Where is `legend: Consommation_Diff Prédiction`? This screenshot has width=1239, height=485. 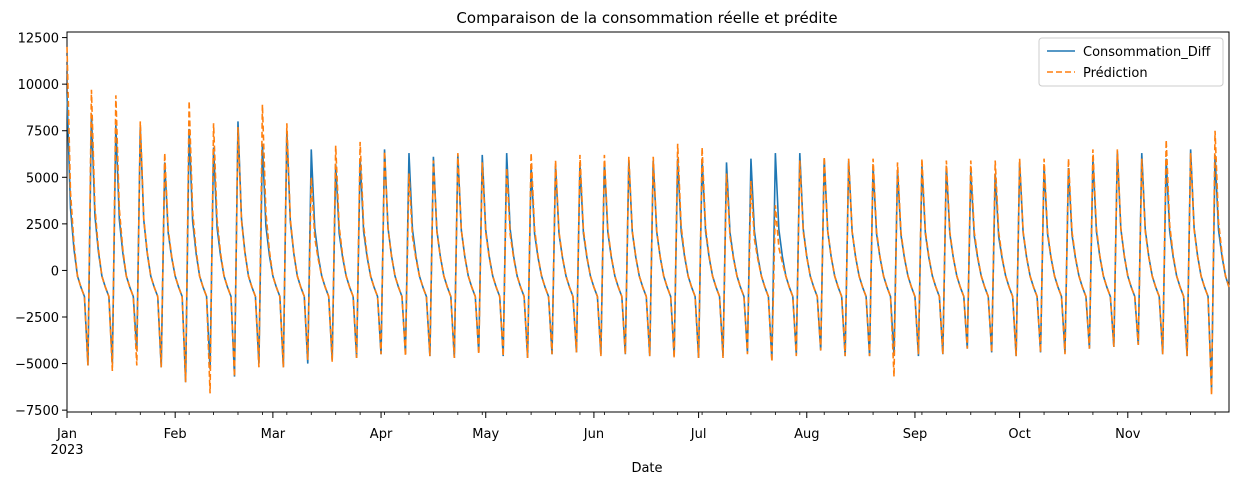 legend: Consommation_Diff Prédiction is located at coordinates (1131, 62).